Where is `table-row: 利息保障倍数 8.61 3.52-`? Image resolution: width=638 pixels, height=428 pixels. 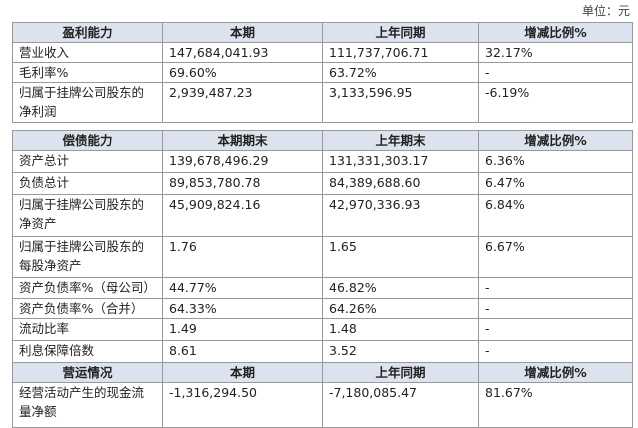
table-row: 利息保障倍数 8.61 3.52- is located at coordinates (322, 351).